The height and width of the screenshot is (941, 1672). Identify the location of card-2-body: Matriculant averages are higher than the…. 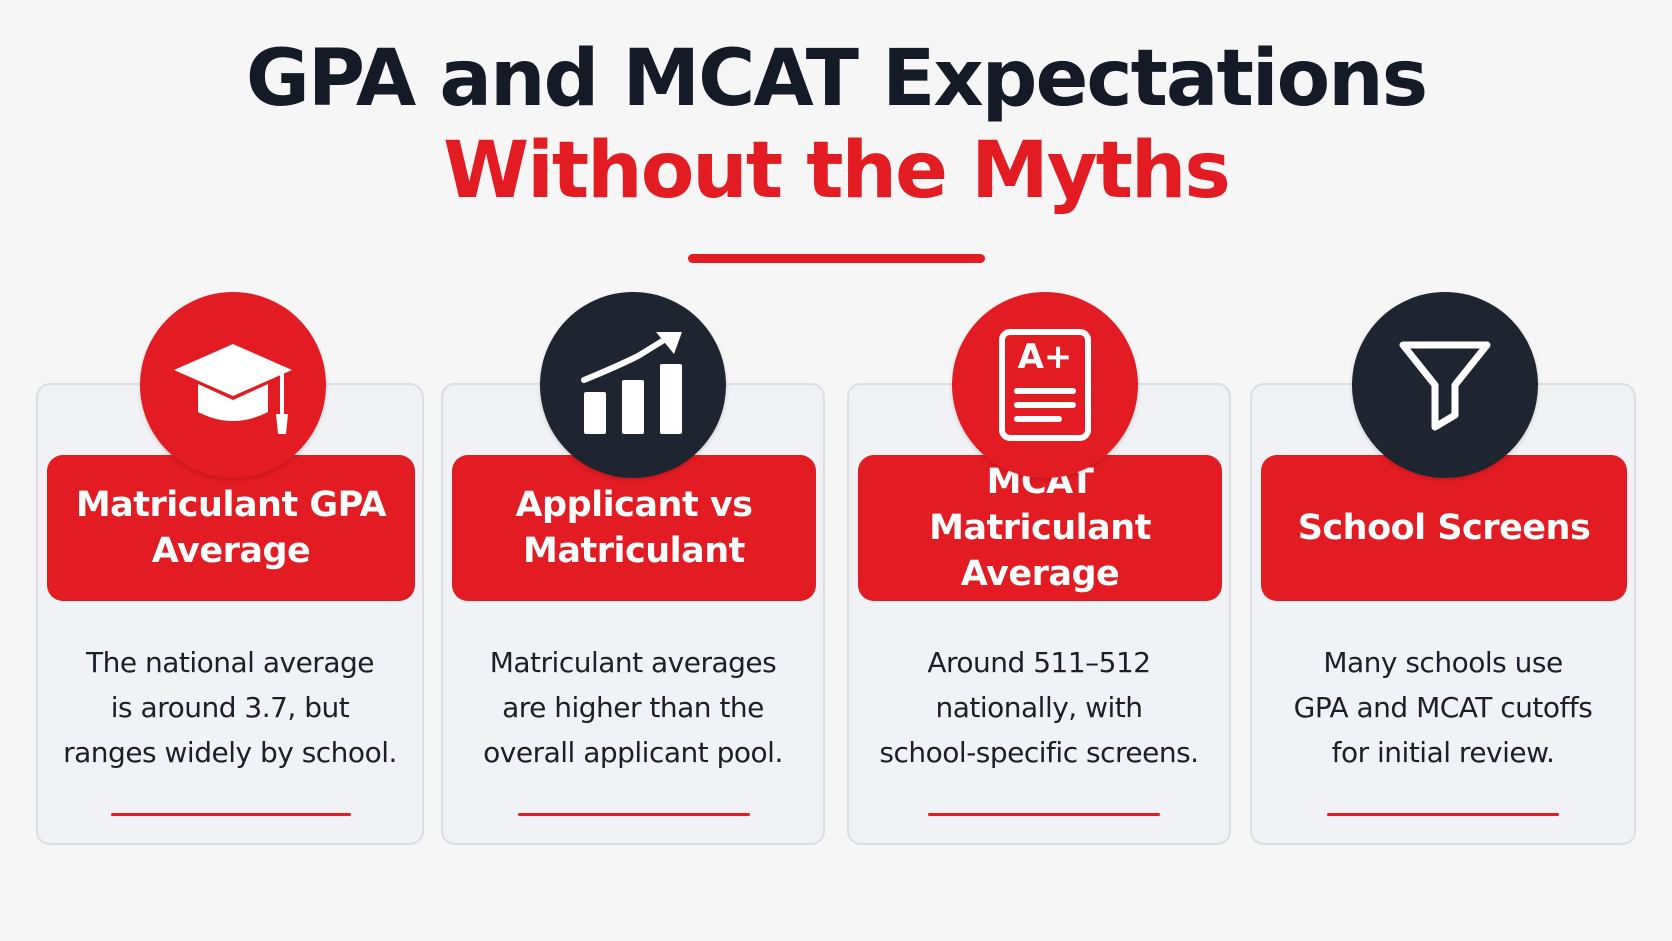
(633, 707).